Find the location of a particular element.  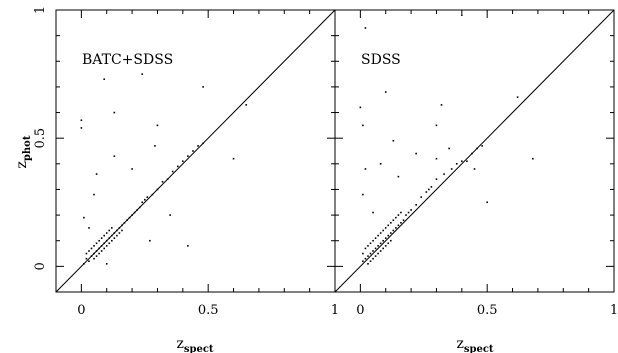

y-tick-label: 0.5 is located at coordinates (40, 138).